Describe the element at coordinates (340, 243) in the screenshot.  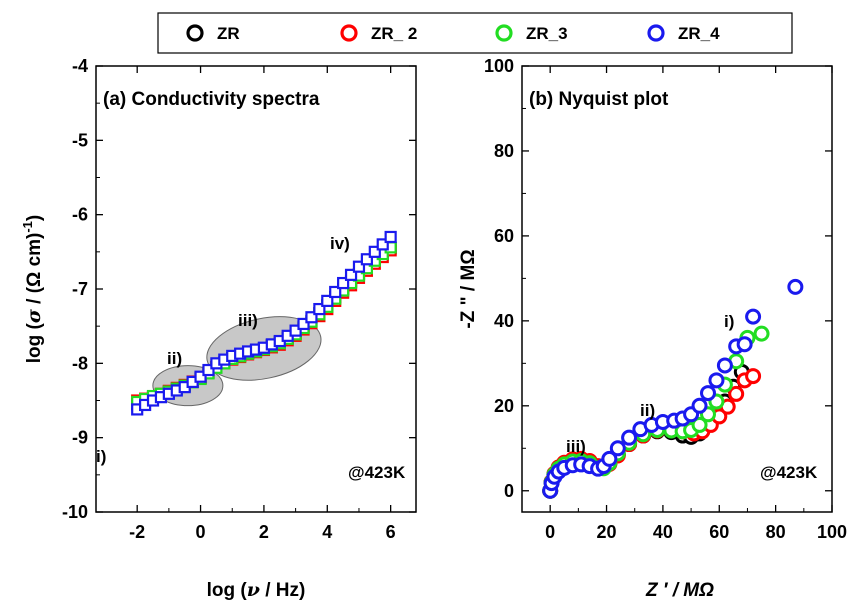
I see `annotation-a-iv: iv)` at that location.